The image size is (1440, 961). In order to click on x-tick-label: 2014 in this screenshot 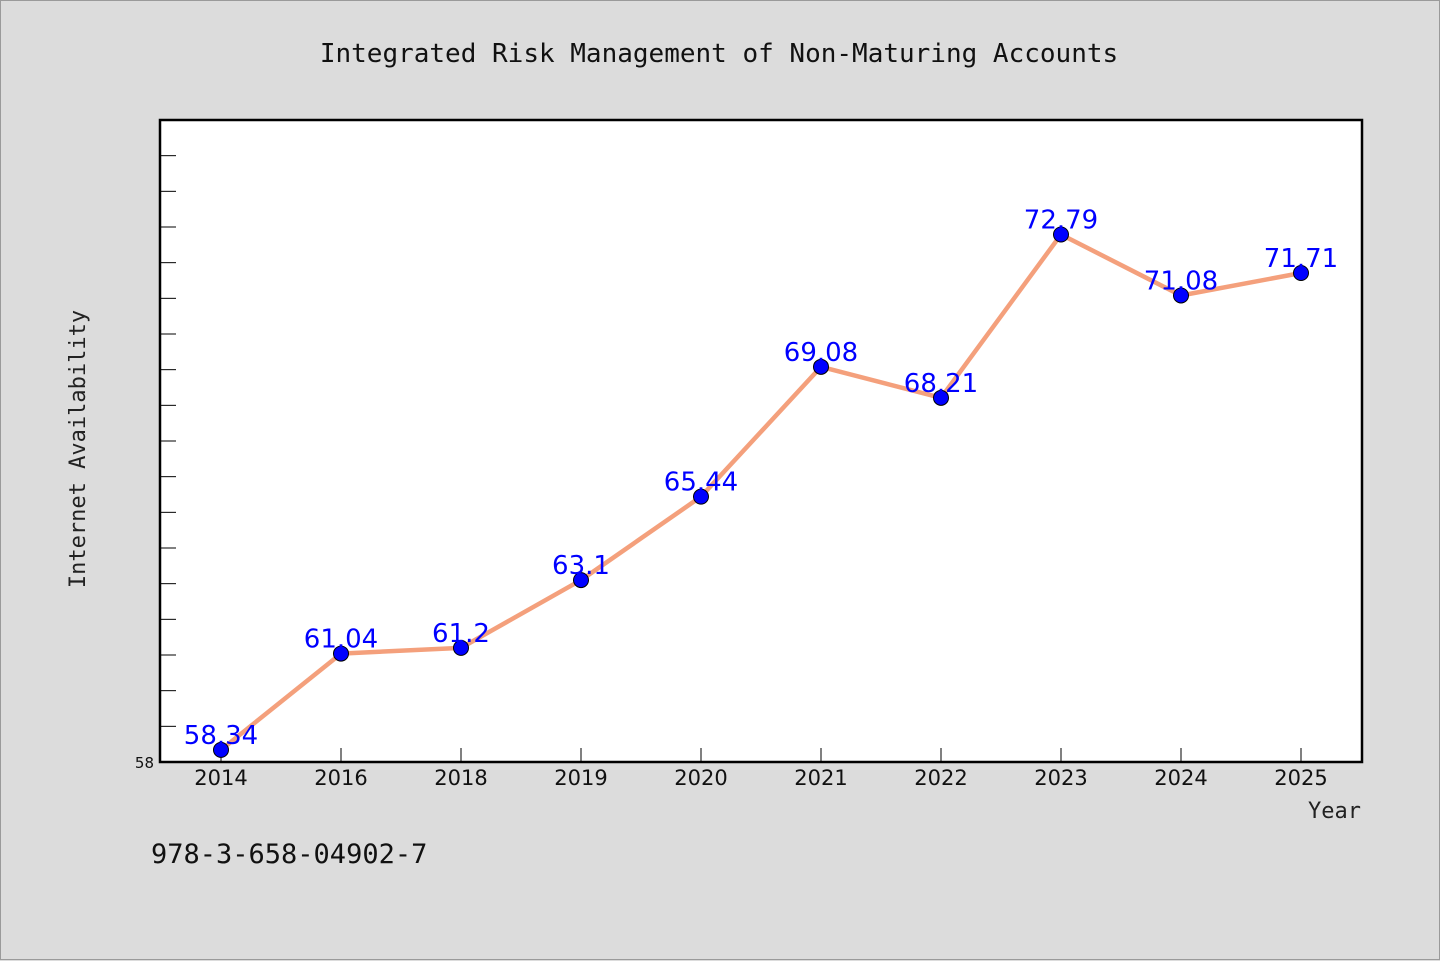, I will do `click(220, 778)`.